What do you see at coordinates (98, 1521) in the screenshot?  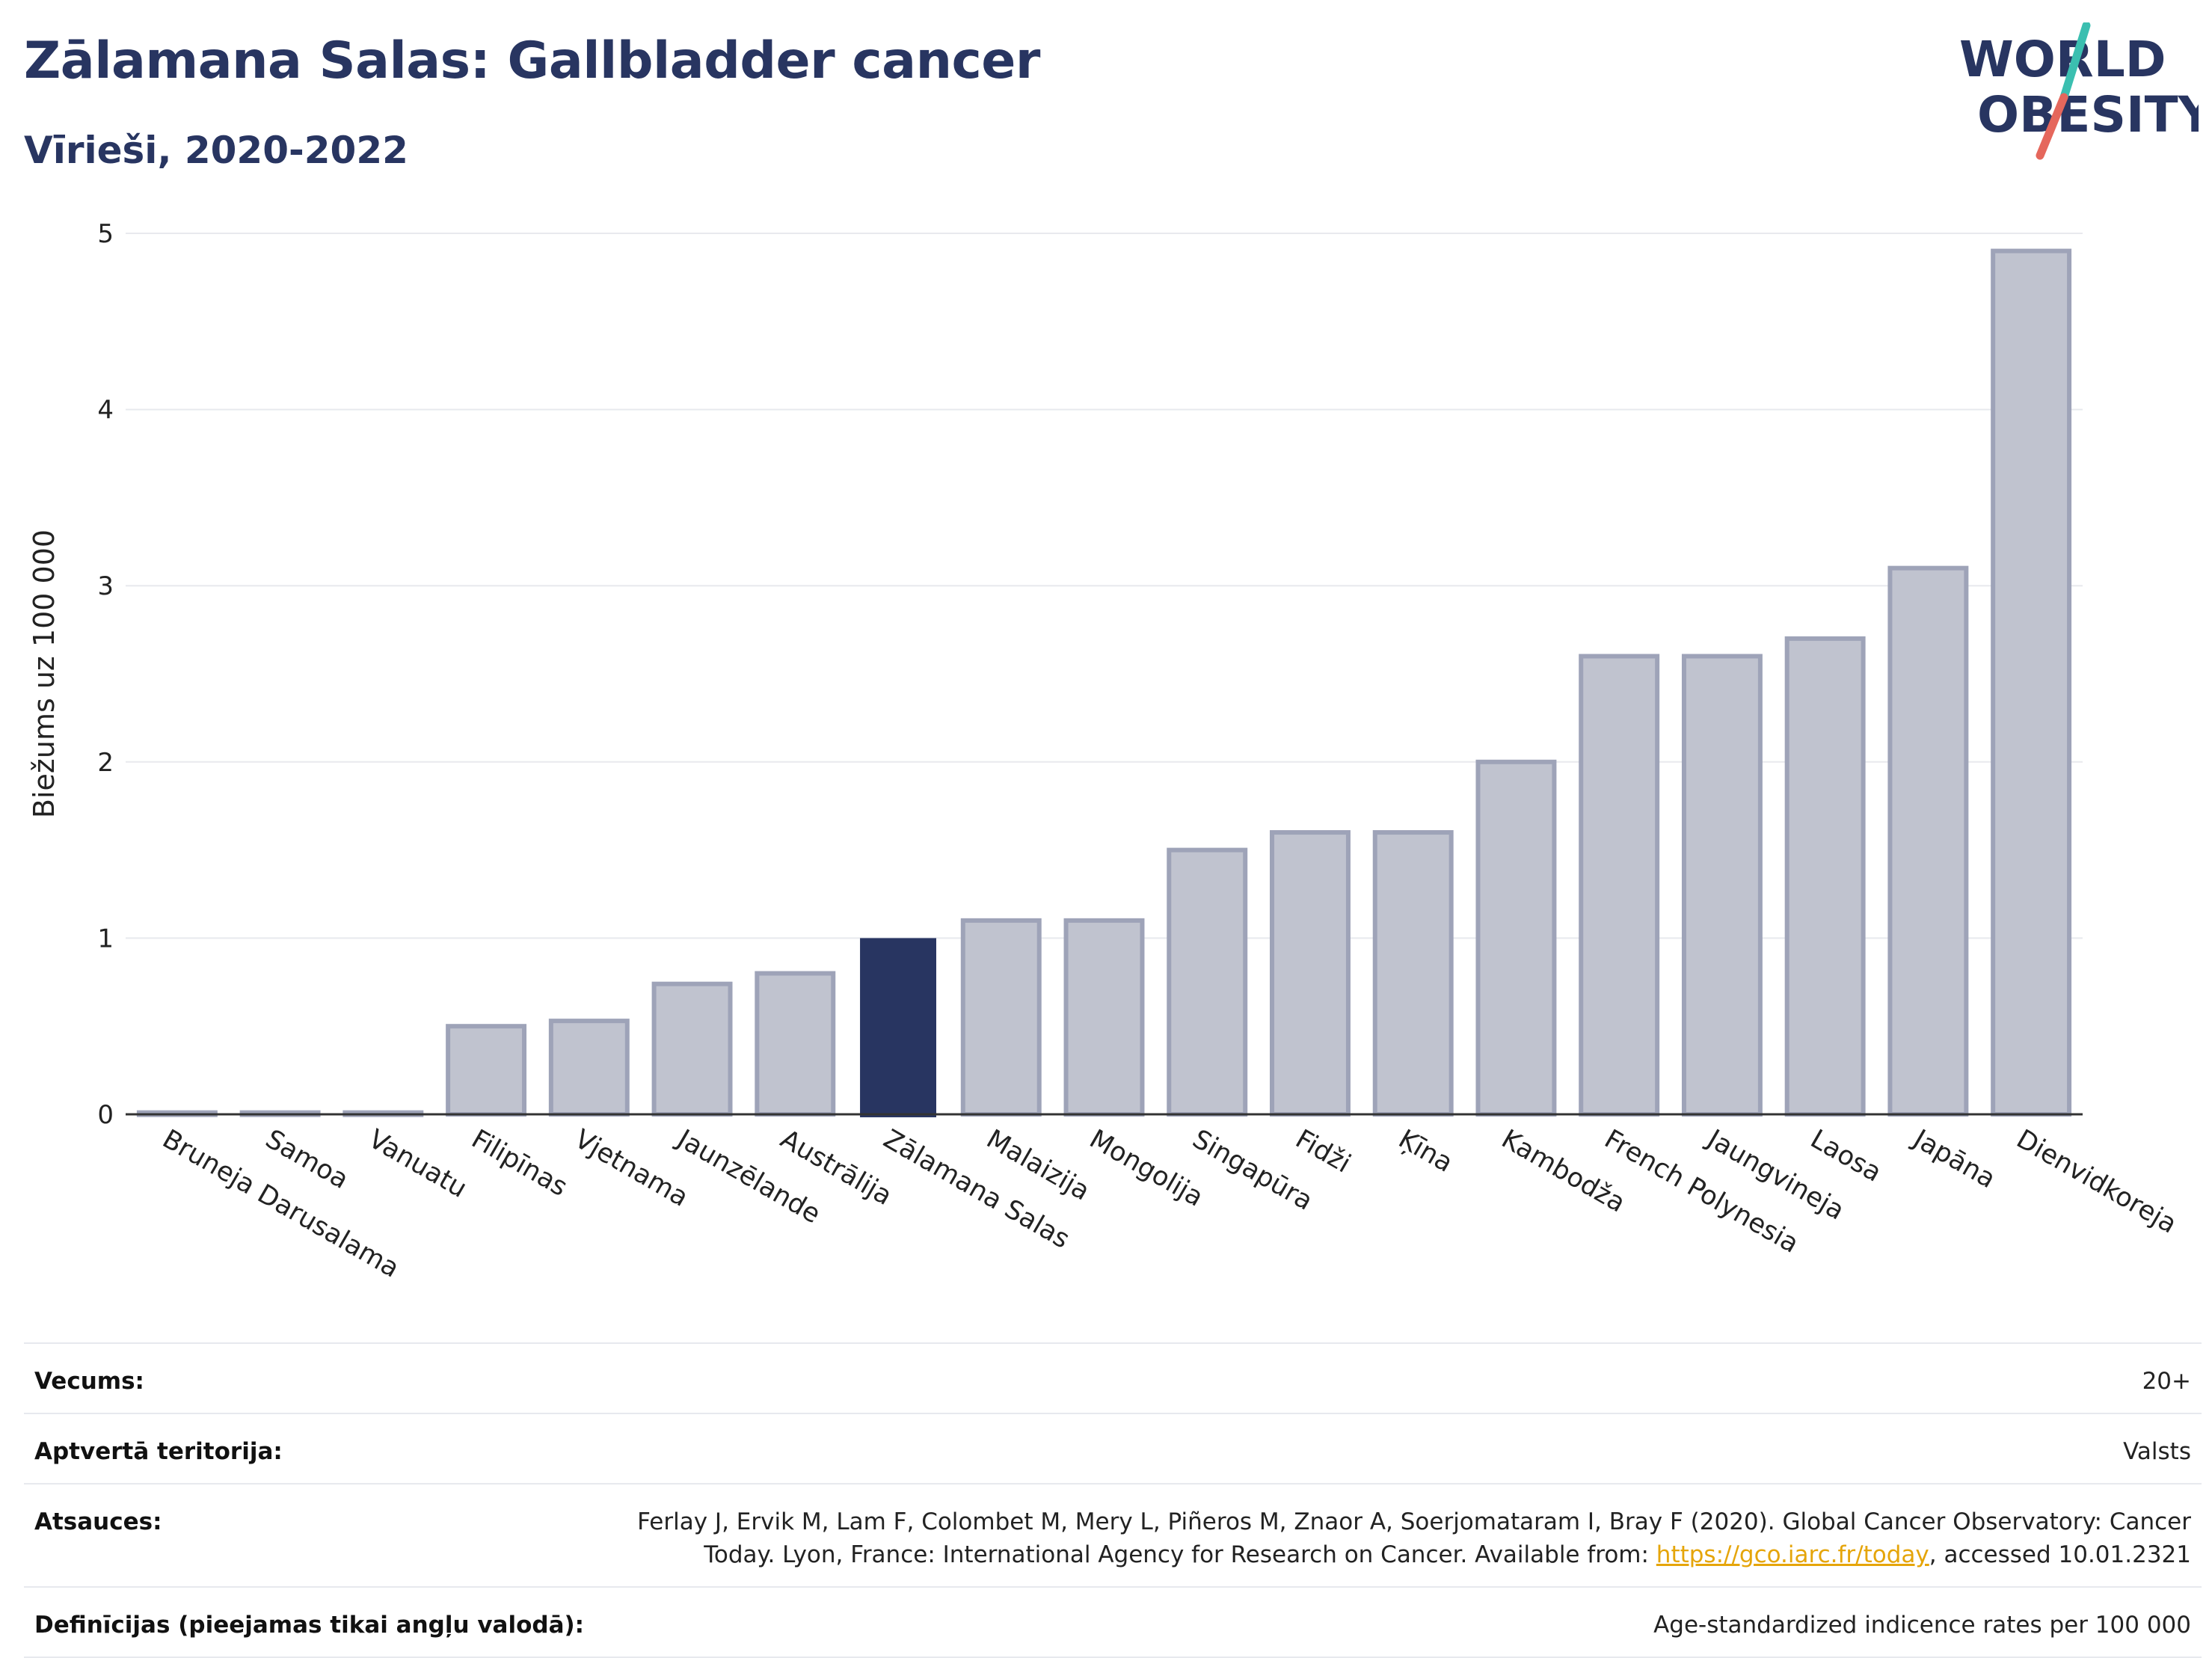 I see `meta-label-references: Atsauces:` at bounding box center [98, 1521].